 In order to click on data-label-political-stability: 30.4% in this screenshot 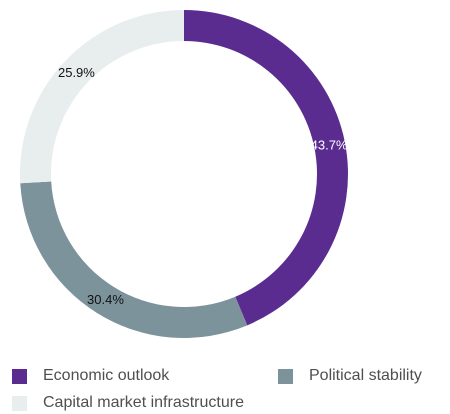, I will do `click(105, 299)`.